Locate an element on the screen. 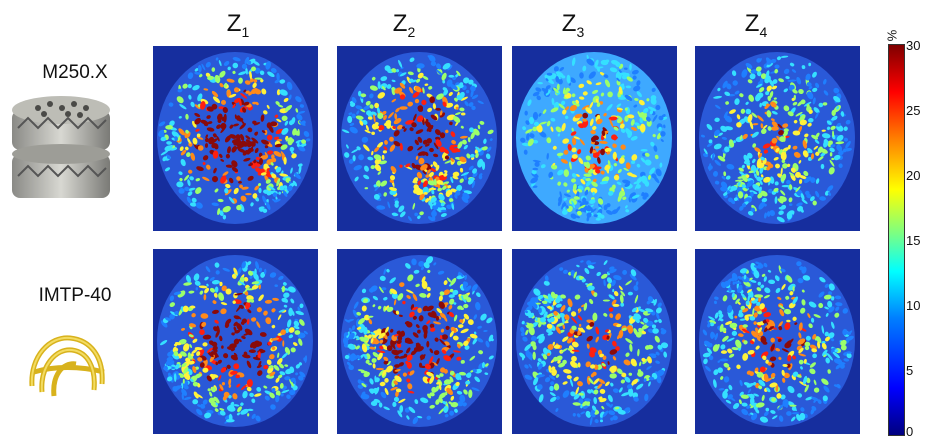  colorbar-tick-0: 0 is located at coordinates (910, 431).